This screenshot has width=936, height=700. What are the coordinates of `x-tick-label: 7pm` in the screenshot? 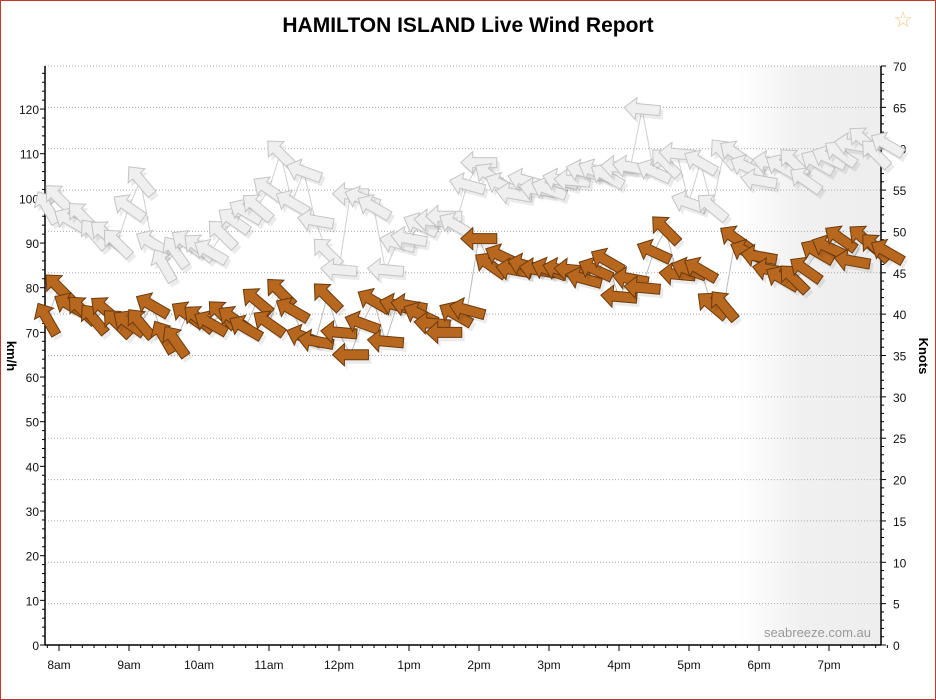 It's located at (828, 665).